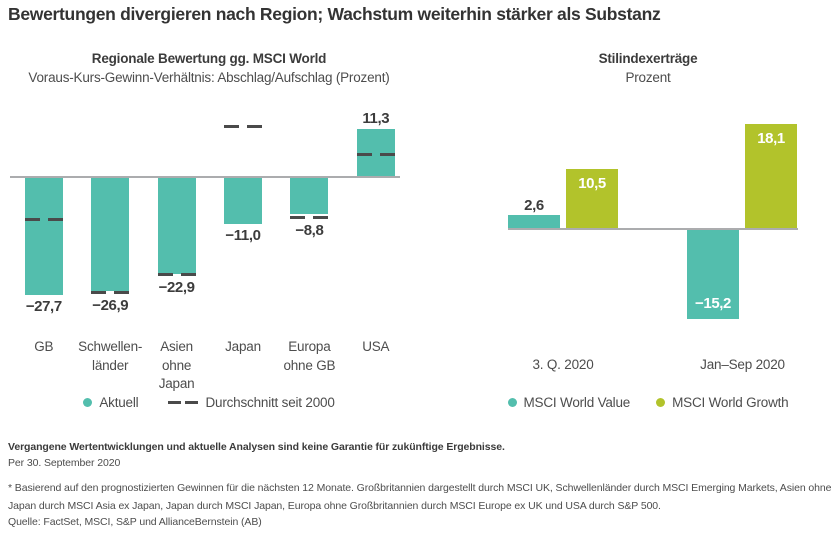  What do you see at coordinates (534, 205) in the screenshot?
I see `value-label-msci-world-value-3-q-2020: 2,6` at bounding box center [534, 205].